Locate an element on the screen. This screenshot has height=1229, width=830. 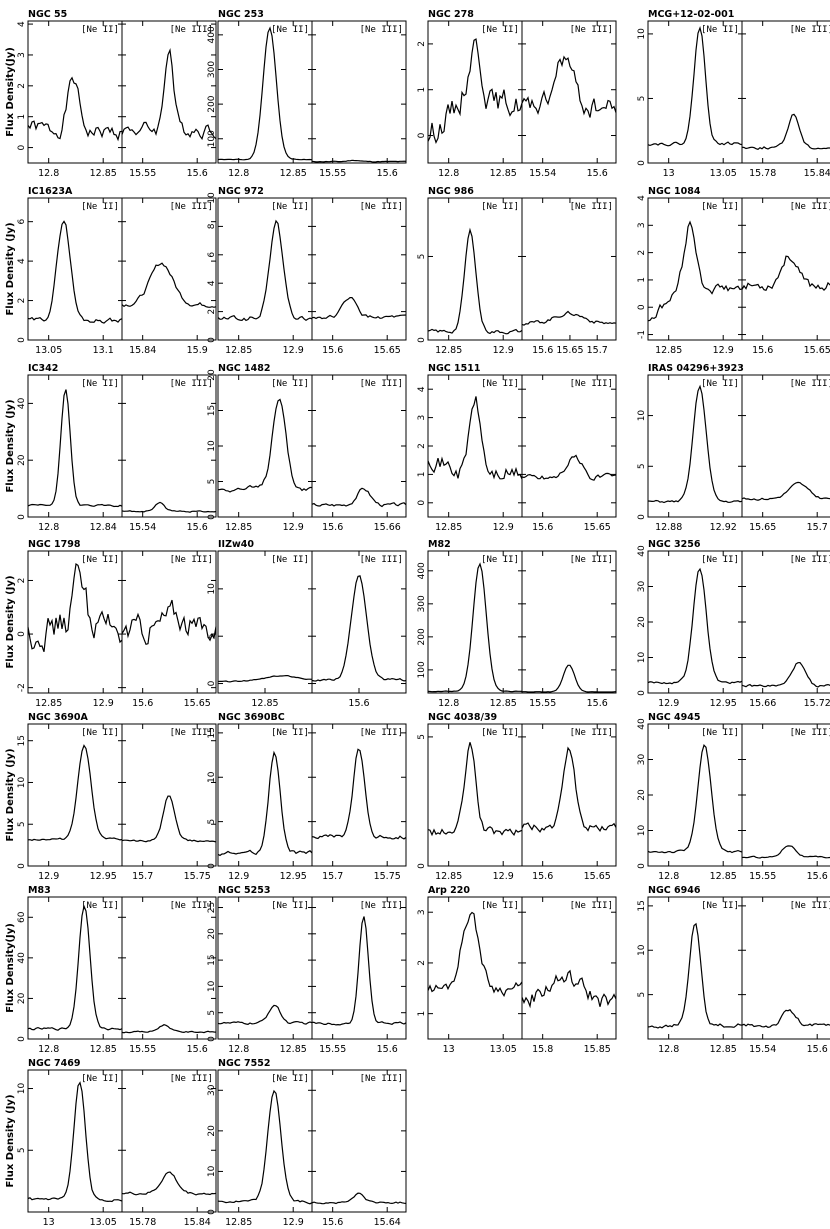
panel-title: Arp 220 is located at coordinates (449, 890).